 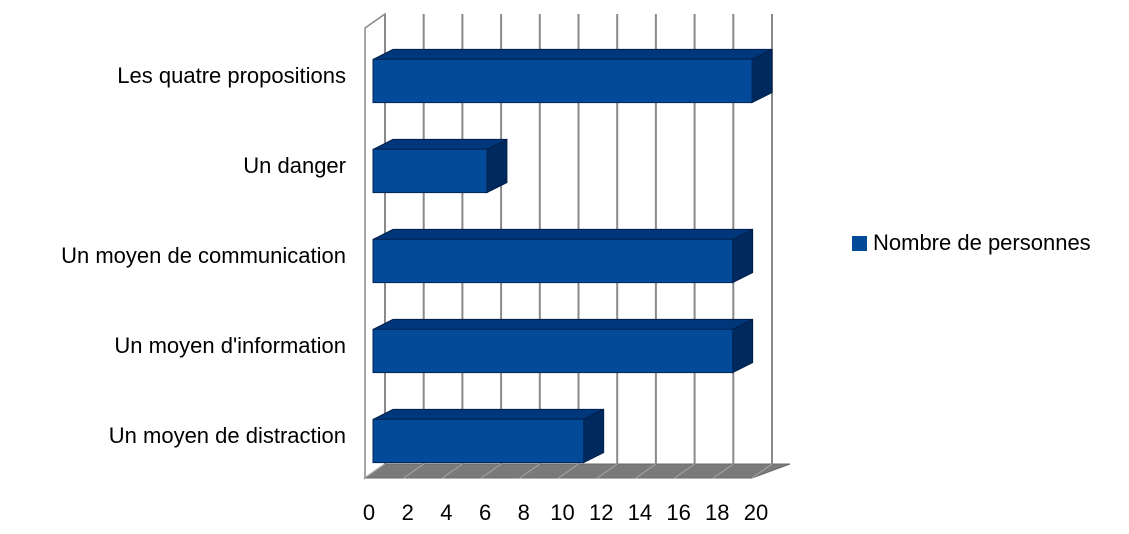 I want to click on legend-label: Nombre de personnes, so click(x=982, y=242).